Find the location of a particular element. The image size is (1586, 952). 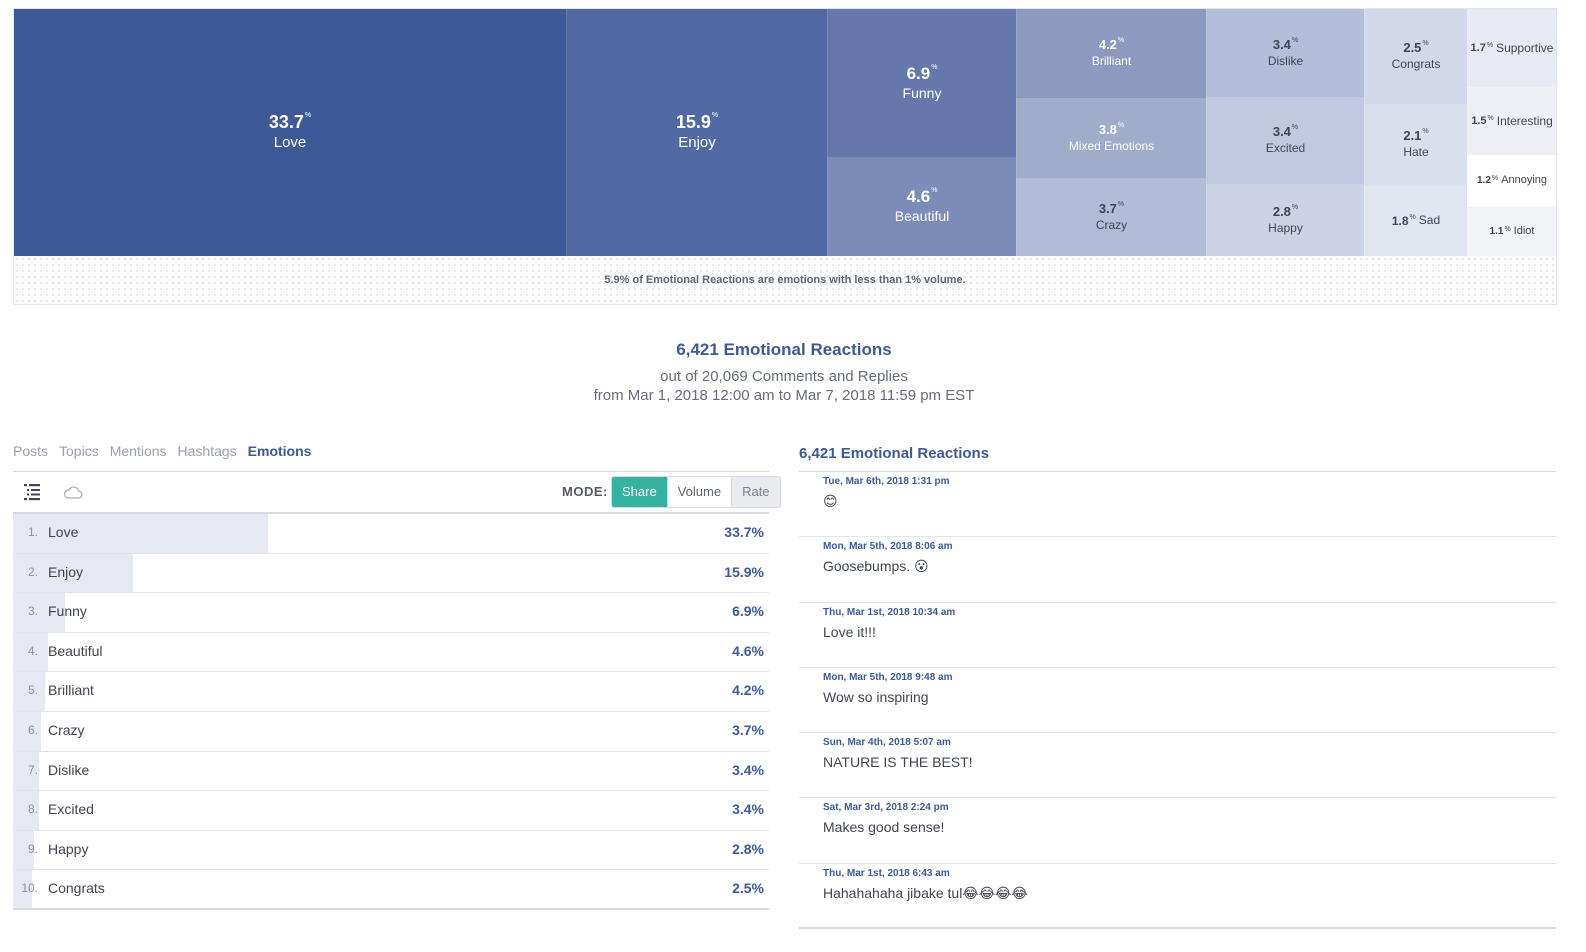

tab-hashtags: Hashtags is located at coordinates (207, 451).